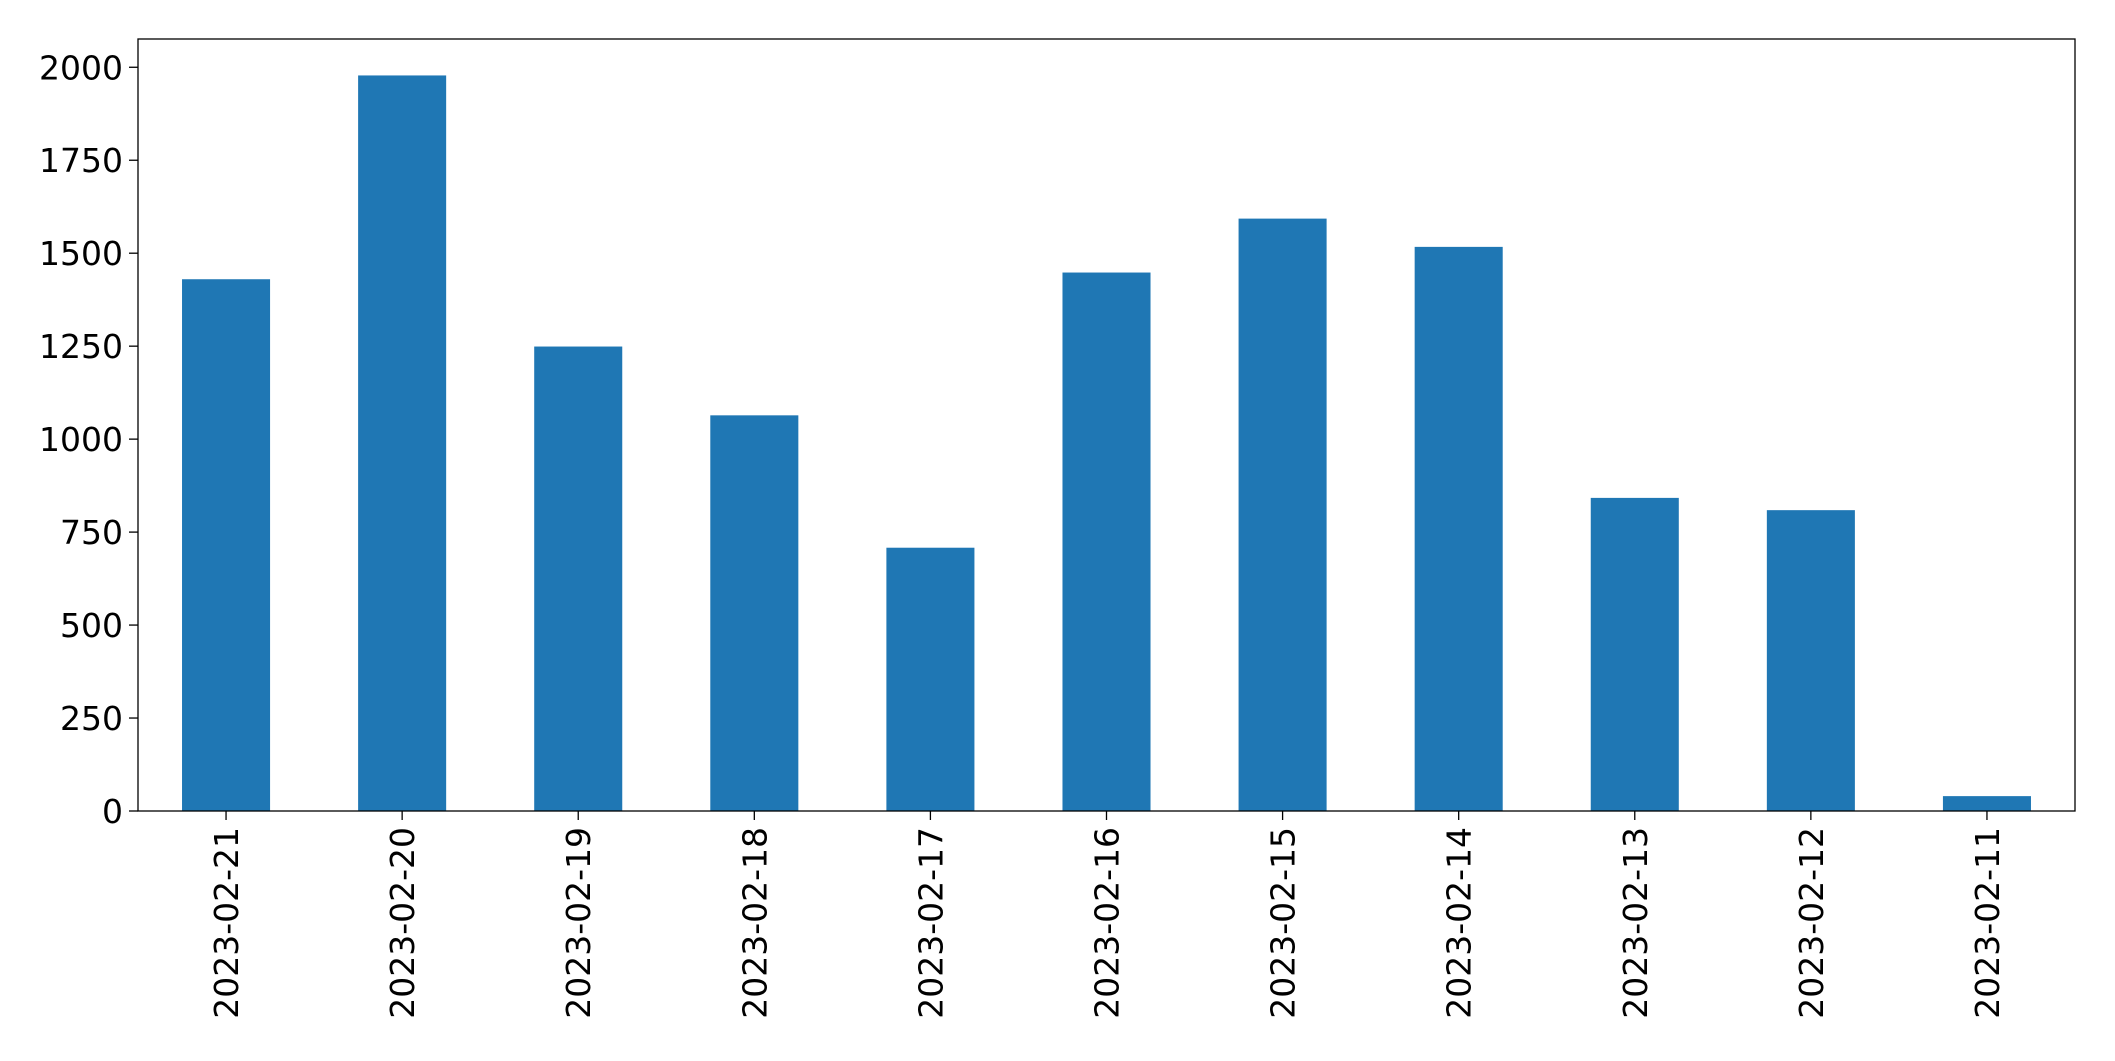  Describe the element at coordinates (81, 253) in the screenshot. I see `y-tick-label: 1500` at that location.